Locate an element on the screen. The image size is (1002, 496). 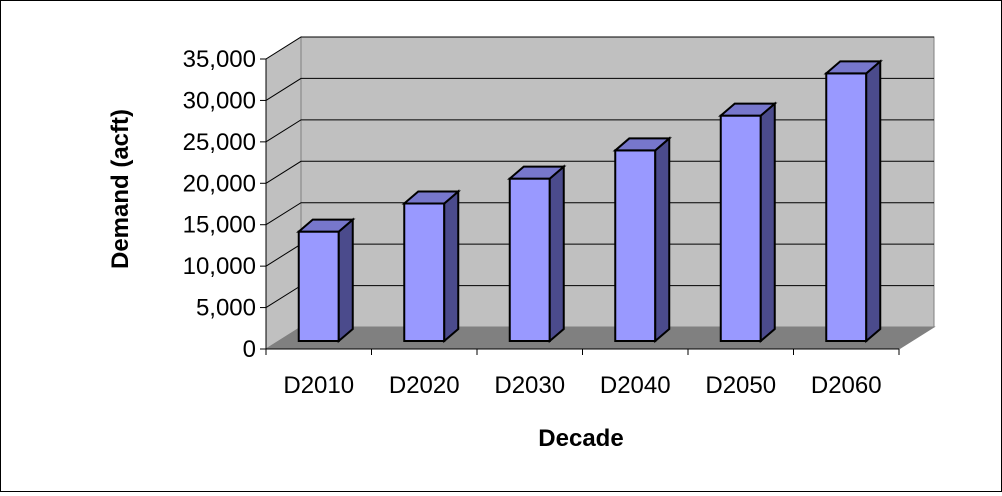
y-tick-label: 30,000 is located at coordinates (219, 100).